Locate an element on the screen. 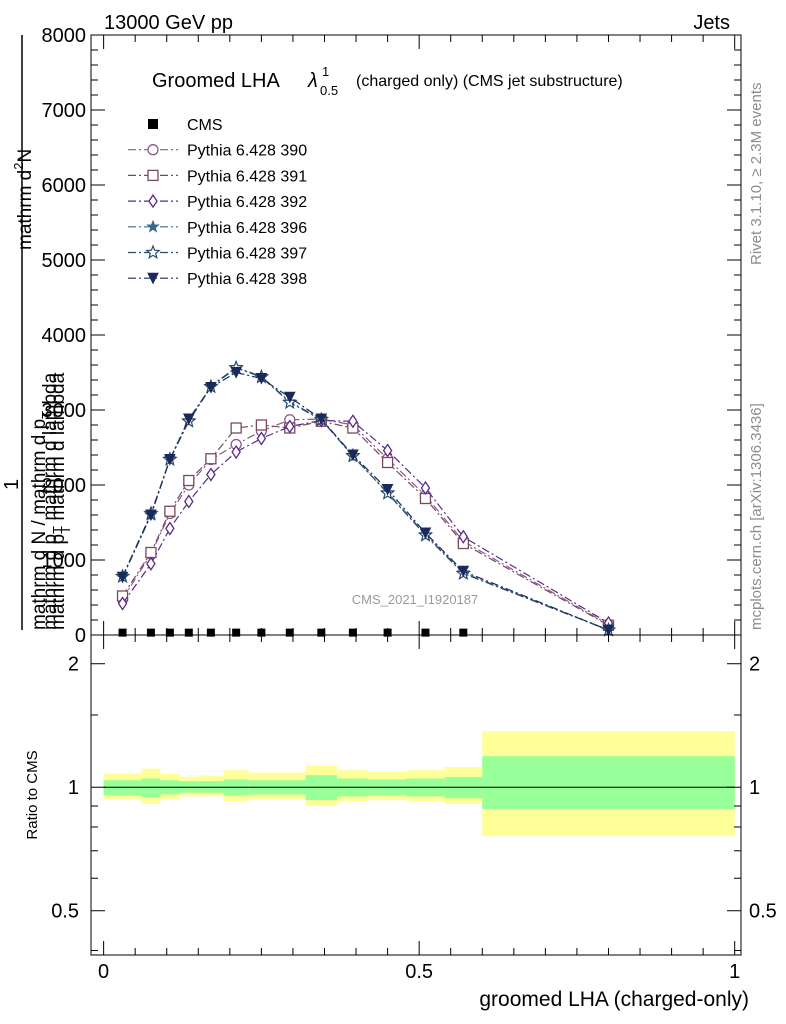  ratio-y-tick-label-right: 1 is located at coordinates (754, 788).